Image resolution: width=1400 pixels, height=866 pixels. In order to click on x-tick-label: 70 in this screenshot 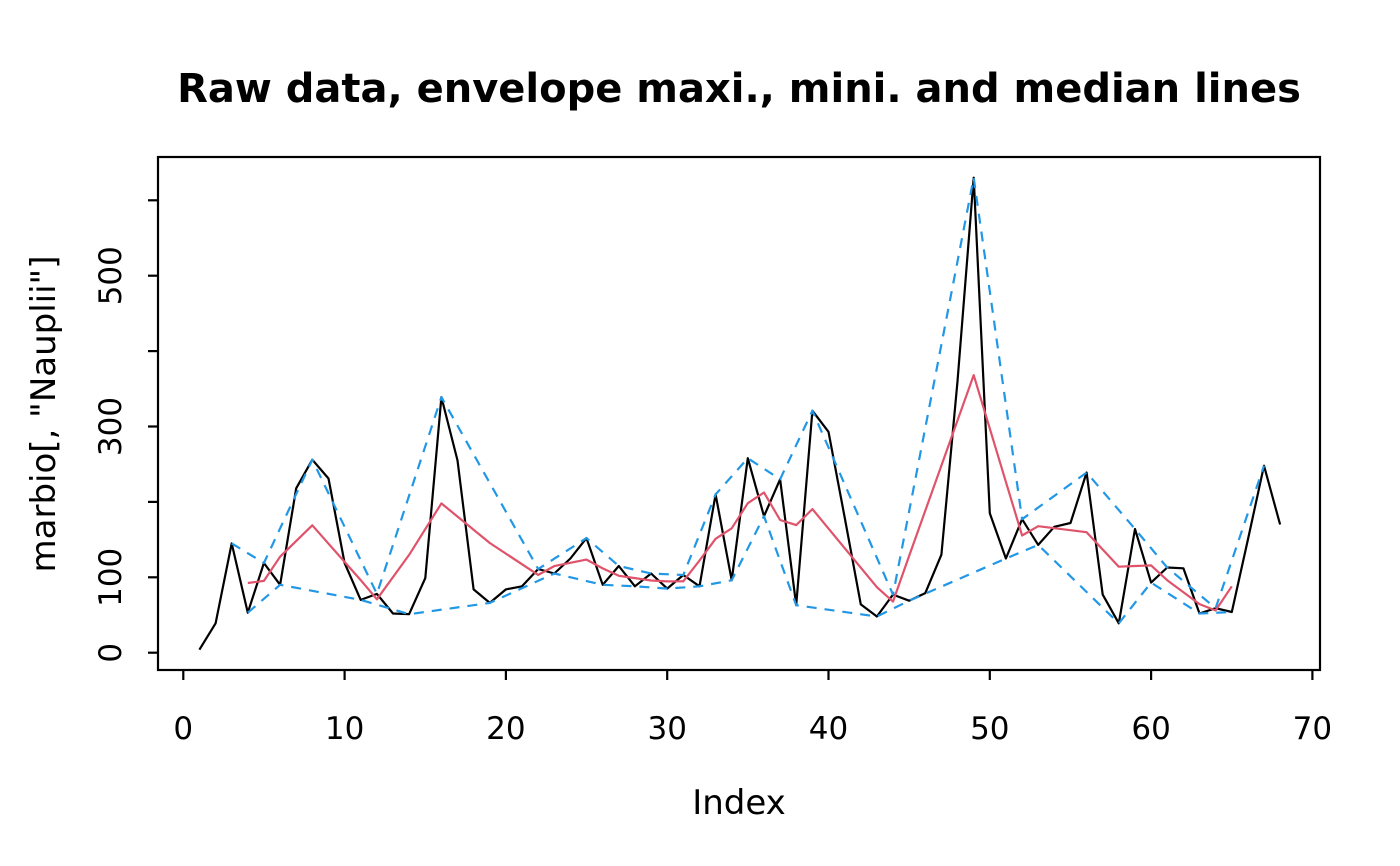, I will do `click(1312, 729)`.